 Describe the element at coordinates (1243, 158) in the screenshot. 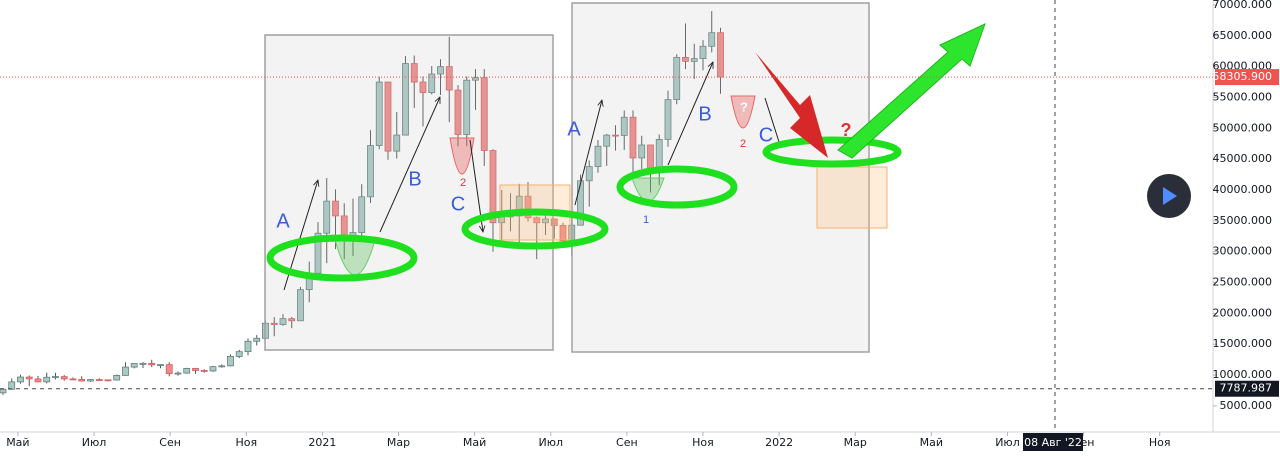

I see `y-tick-label: 45000.000` at that location.